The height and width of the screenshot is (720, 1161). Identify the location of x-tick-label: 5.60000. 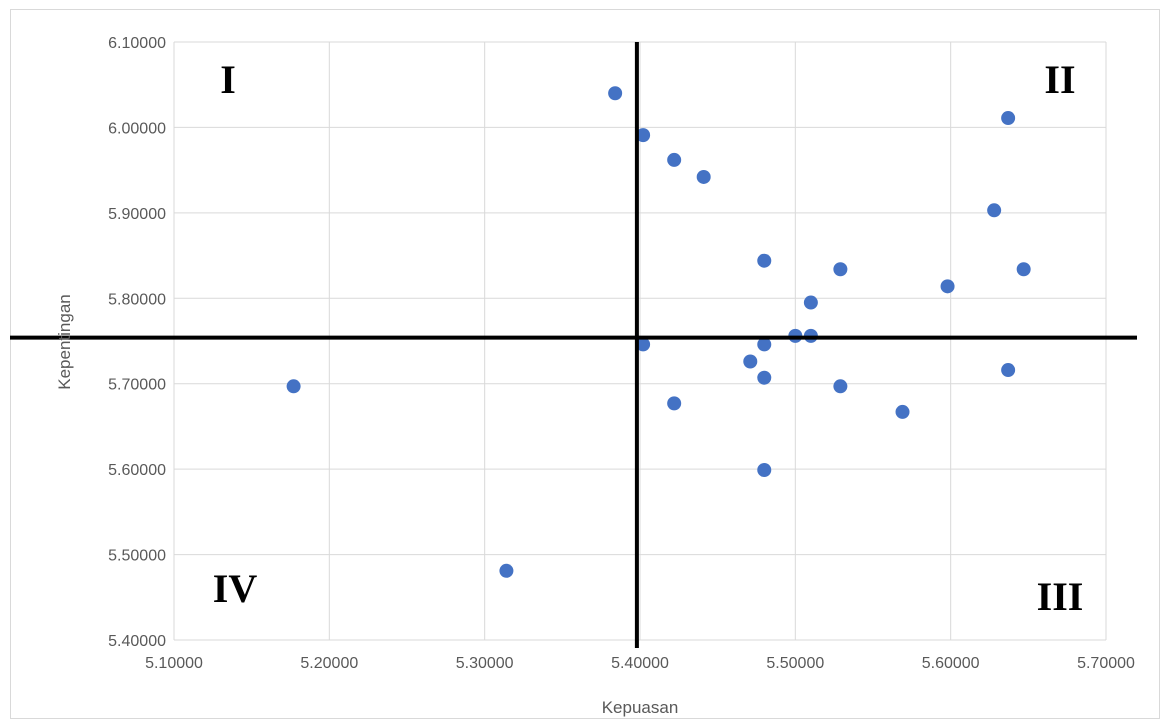
(951, 663).